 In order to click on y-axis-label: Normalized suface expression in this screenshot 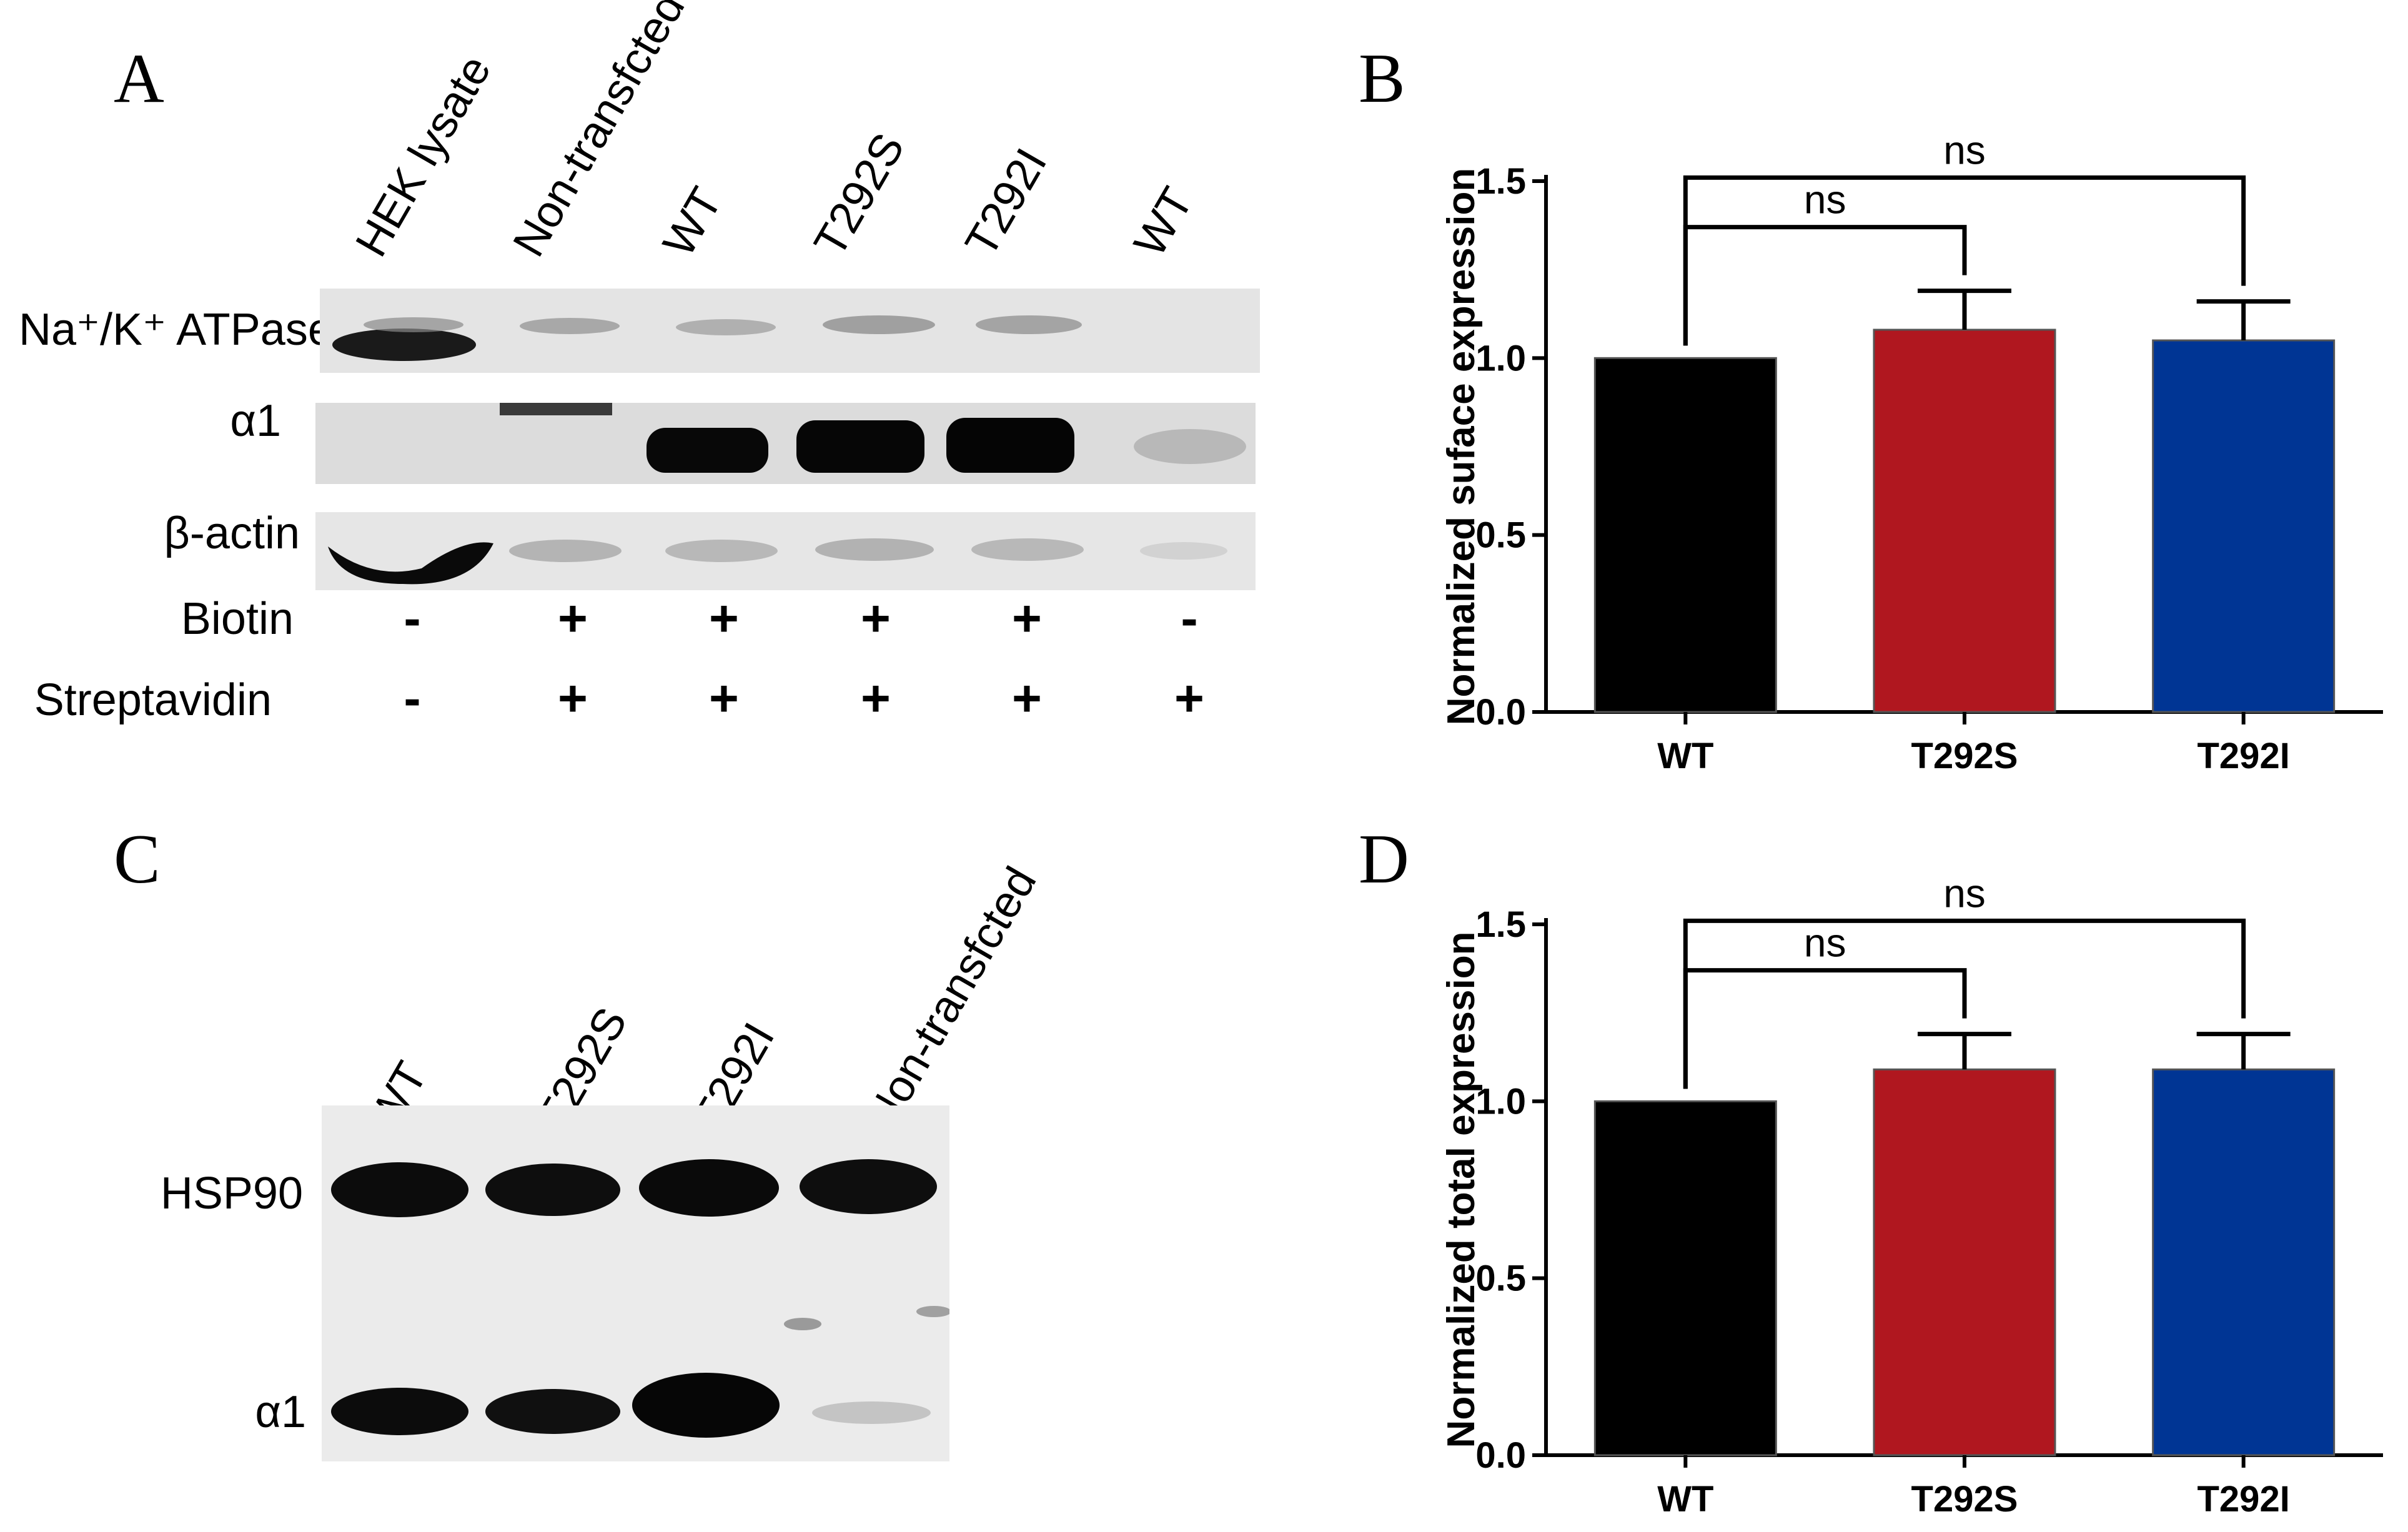, I will do `click(1461, 447)`.